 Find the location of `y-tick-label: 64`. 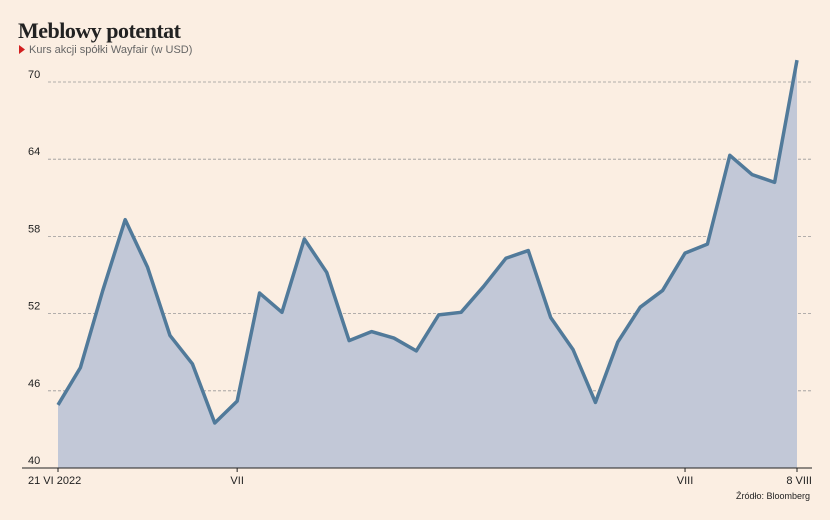

y-tick-label: 64 is located at coordinates (34, 152).